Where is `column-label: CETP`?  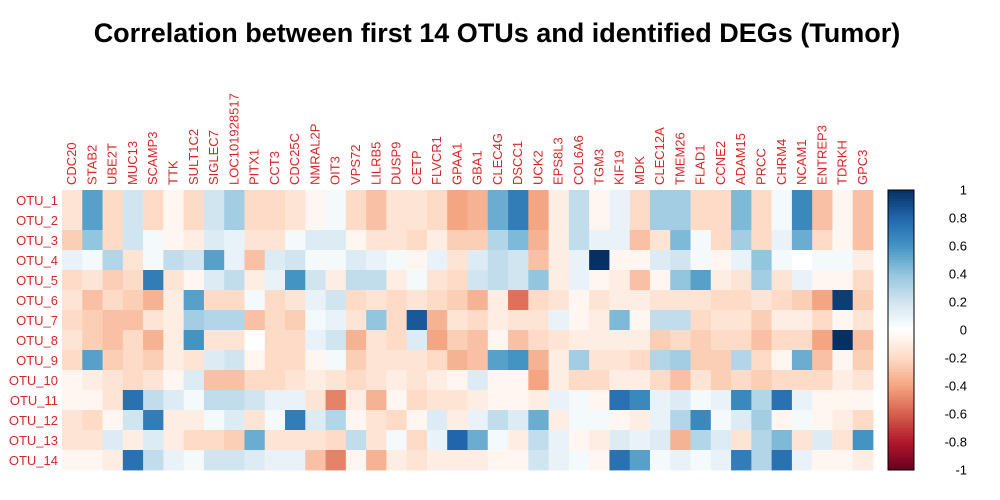
column-label: CETP is located at coordinates (416, 167).